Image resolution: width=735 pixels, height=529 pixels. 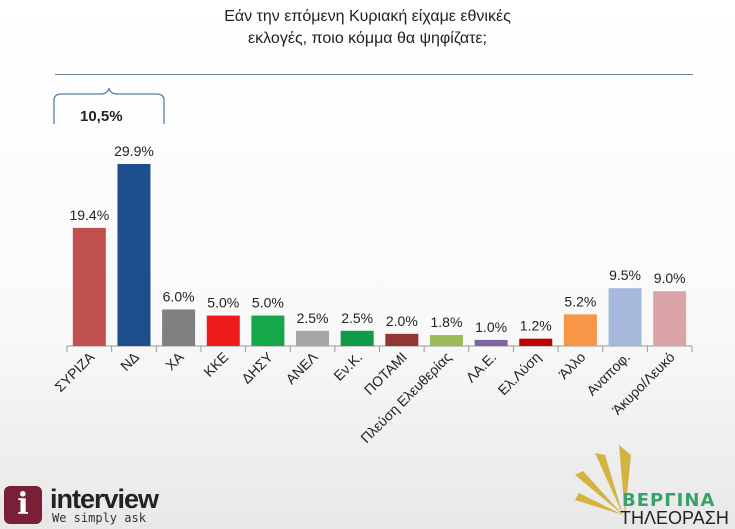 I want to click on logo-tagline: We simply ask, so click(x=99, y=518).